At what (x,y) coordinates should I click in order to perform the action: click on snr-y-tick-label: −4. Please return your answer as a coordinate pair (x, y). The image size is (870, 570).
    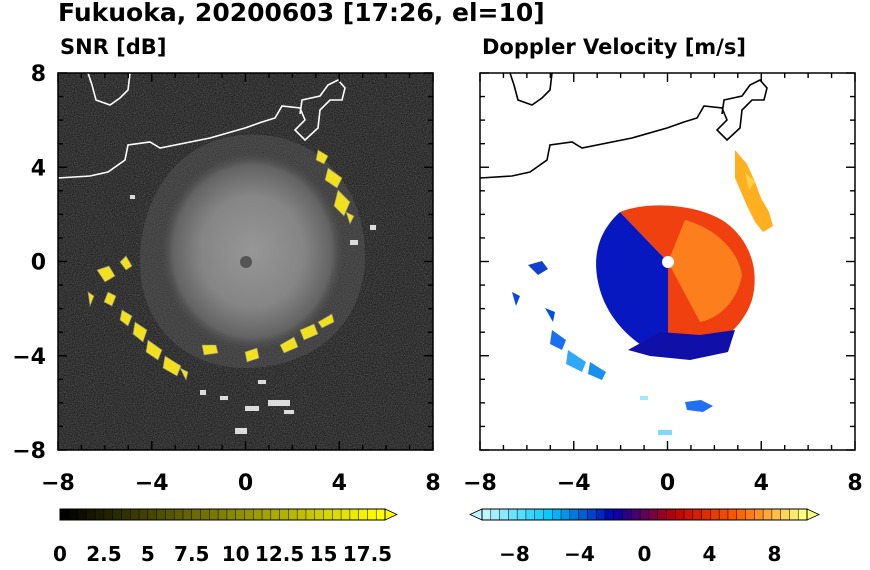
    Looking at the image, I should click on (29, 357).